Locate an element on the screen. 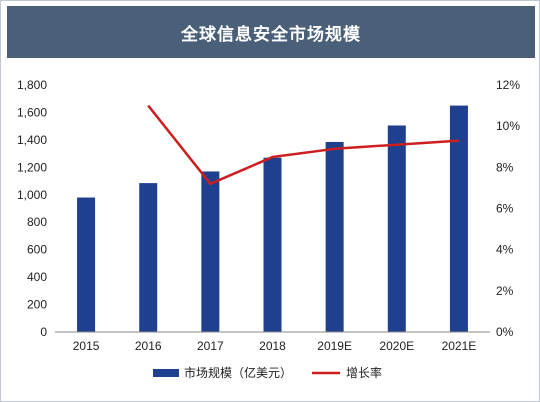  growth-line-series is located at coordinates (303, 145).